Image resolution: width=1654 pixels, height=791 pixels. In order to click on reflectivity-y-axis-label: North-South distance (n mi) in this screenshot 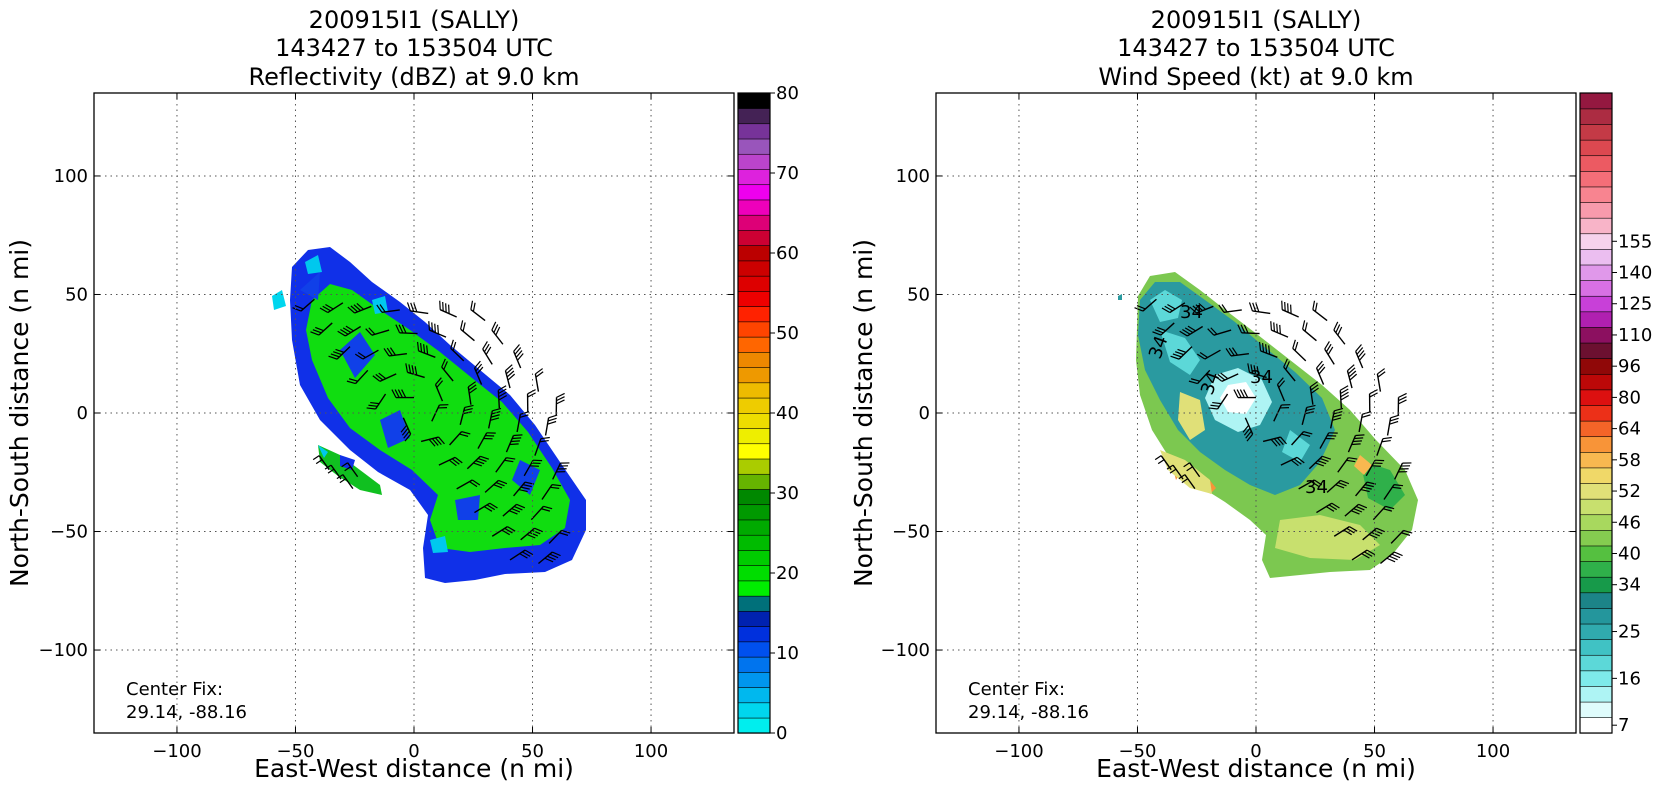, I will do `click(19, 413)`.